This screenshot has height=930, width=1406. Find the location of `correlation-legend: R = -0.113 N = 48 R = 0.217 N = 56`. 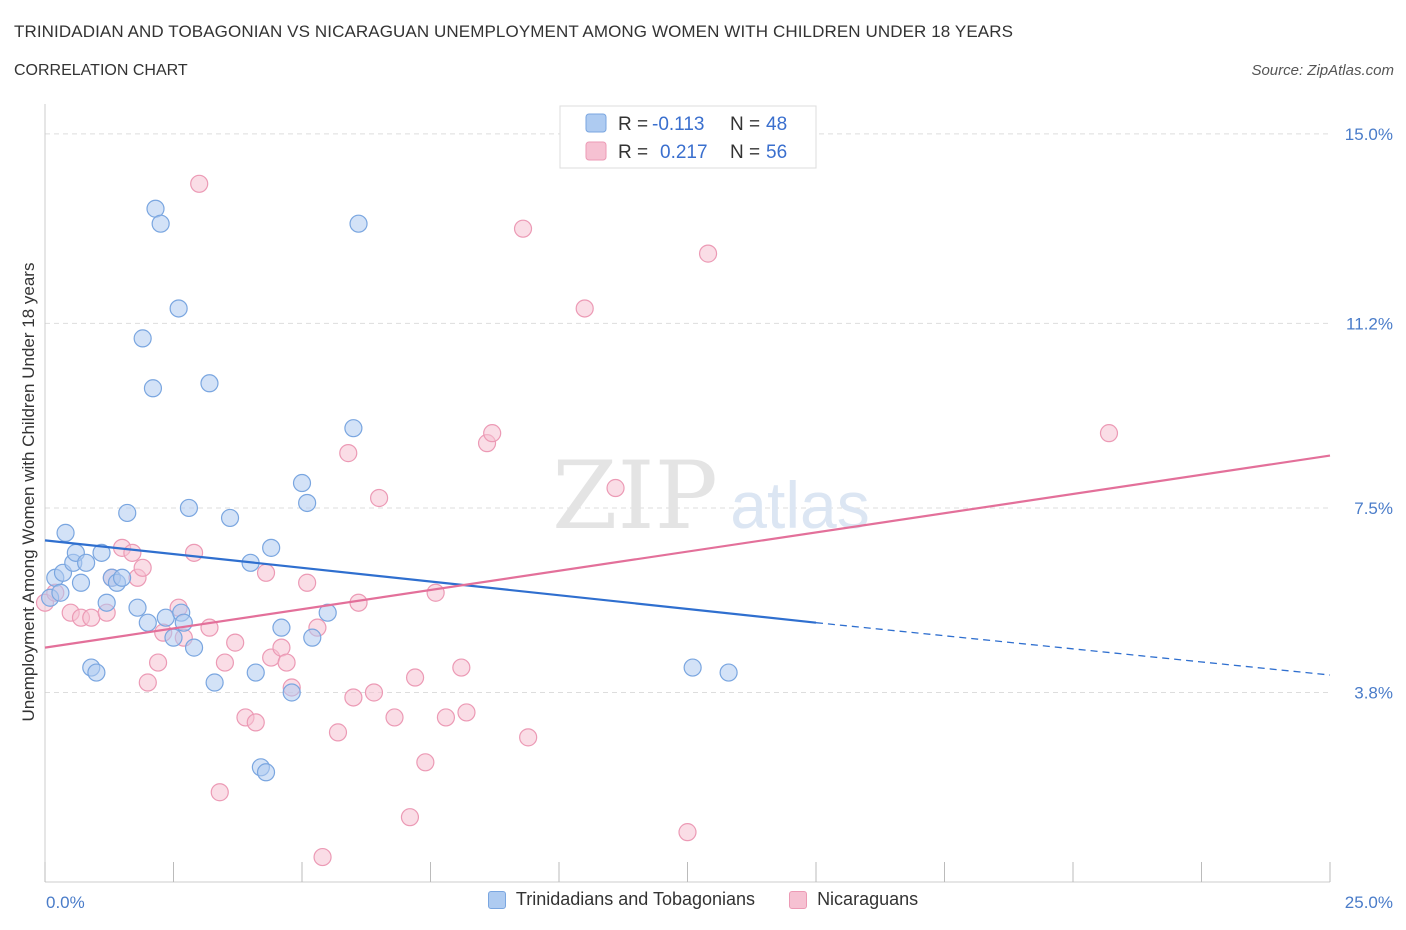

correlation-legend: R = -0.113 N = 48 R = 0.217 N = 56 is located at coordinates (688, 137).